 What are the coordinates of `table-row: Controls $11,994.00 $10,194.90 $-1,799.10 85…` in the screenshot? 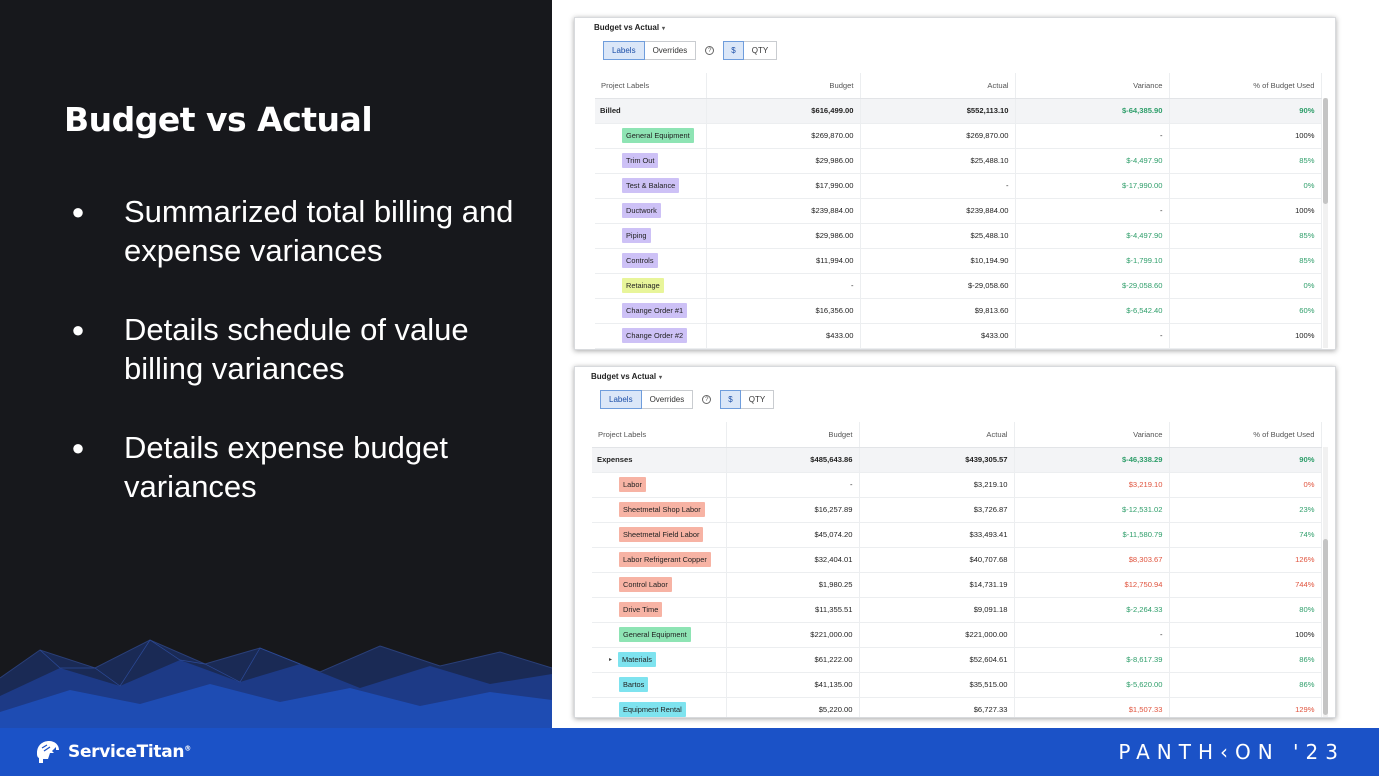 It's located at (958, 261).